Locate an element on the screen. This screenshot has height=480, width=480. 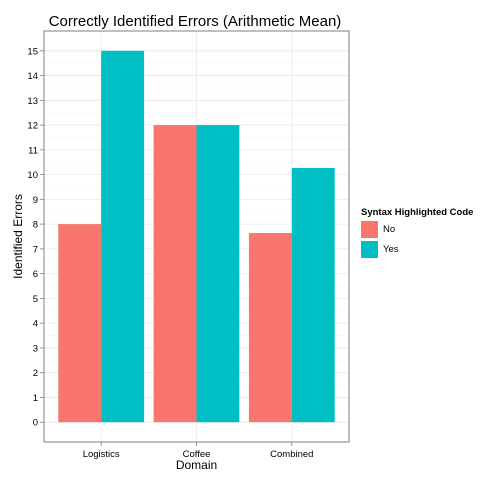
y-tick-label: 1 is located at coordinates (35, 398).